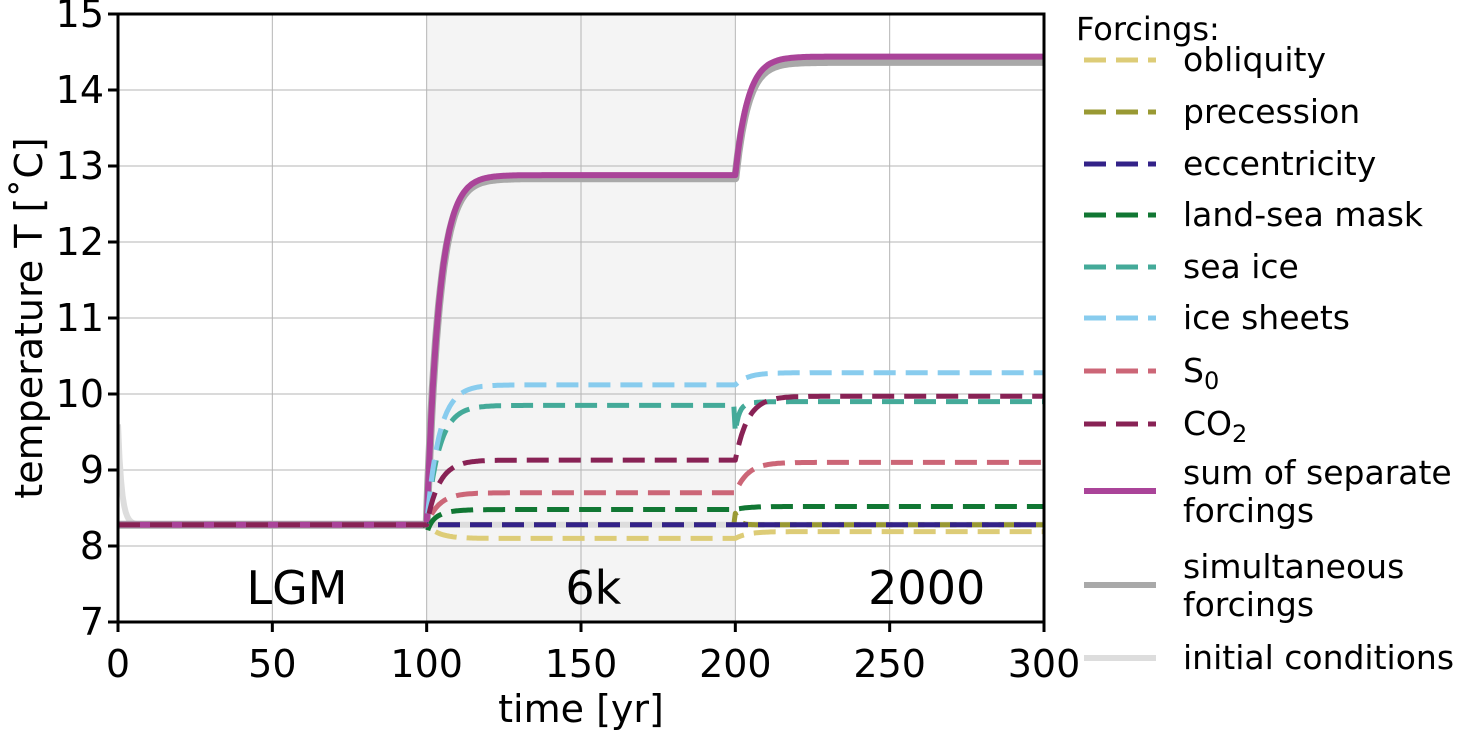  I want to click on legend-label-initial-conditions: initial conditions, so click(1318, 657).